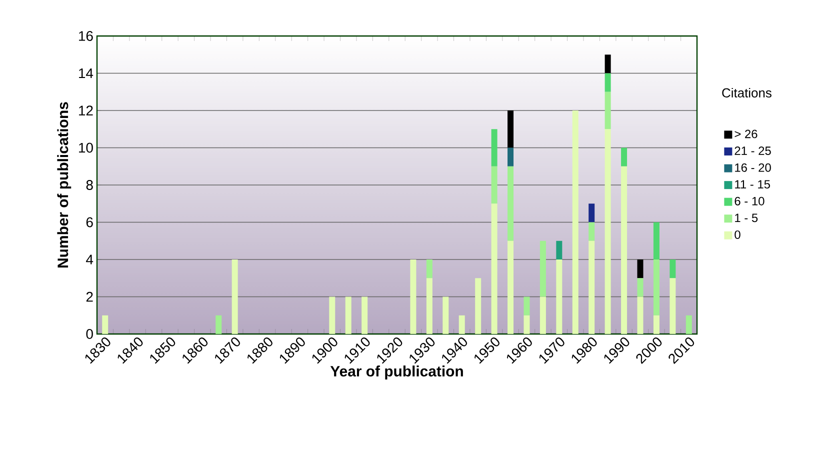 The image size is (836, 453). I want to click on y-tick-label: 4, so click(90, 259).